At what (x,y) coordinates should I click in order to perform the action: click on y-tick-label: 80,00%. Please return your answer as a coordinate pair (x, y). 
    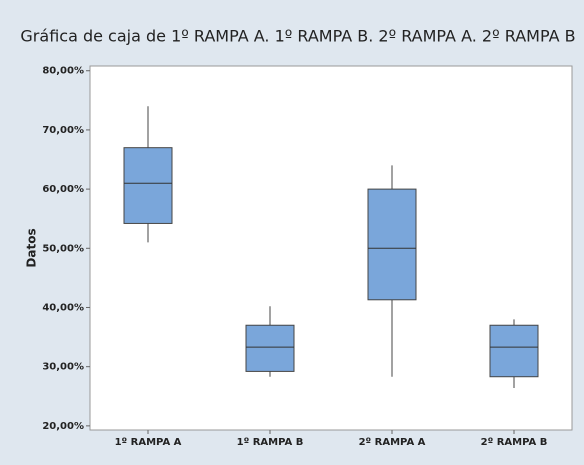
    Looking at the image, I should click on (63, 71).